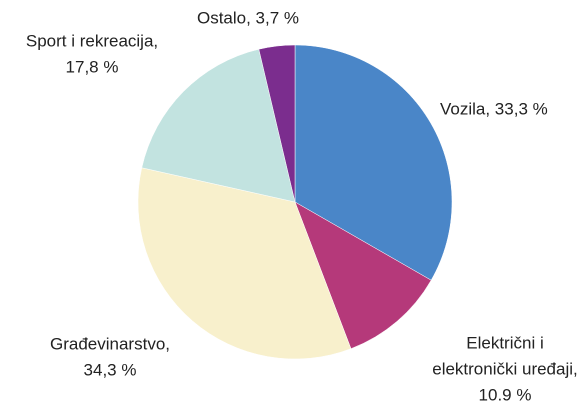  I want to click on slice-label: elektronički uređaji,, so click(505, 368).